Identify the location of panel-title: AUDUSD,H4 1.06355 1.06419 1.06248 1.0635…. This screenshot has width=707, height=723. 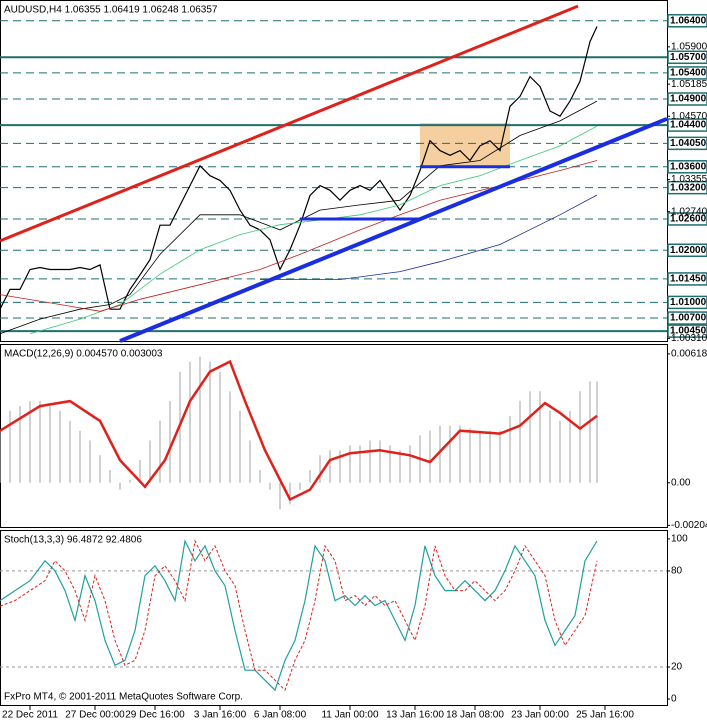
(111, 10).